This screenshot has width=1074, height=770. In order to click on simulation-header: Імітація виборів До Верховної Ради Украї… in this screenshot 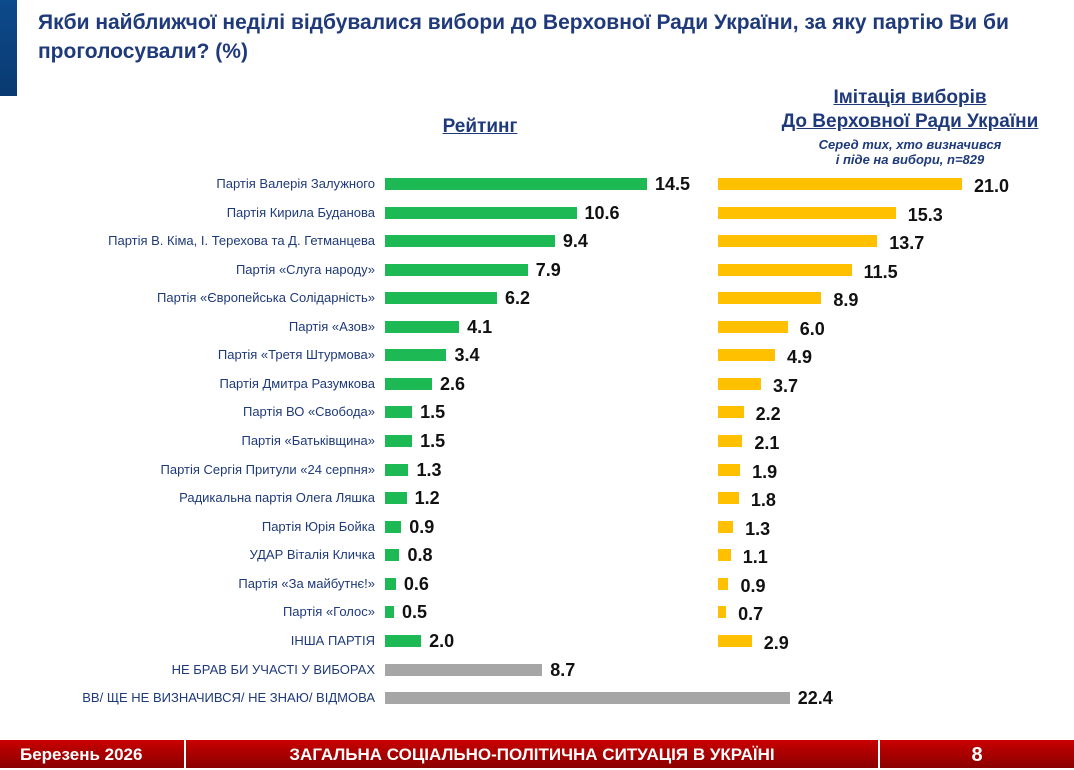, I will do `click(910, 110)`.